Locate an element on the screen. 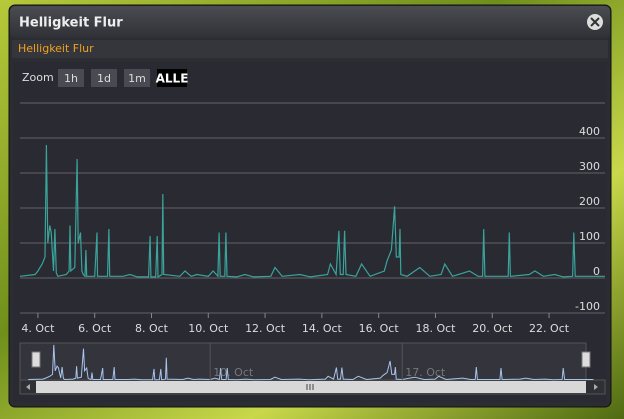  title-bar is located at coordinates (310, 22).